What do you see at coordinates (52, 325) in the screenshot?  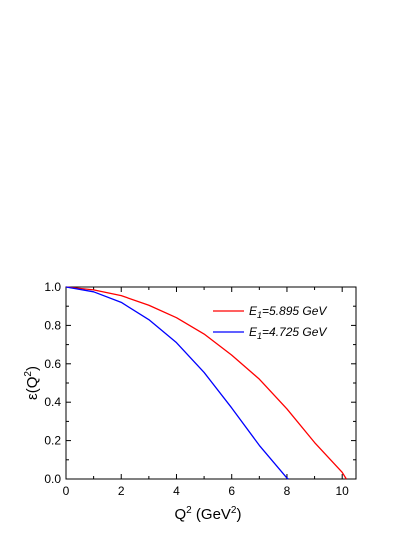 I see `y-tick-label: 0.8` at bounding box center [52, 325].